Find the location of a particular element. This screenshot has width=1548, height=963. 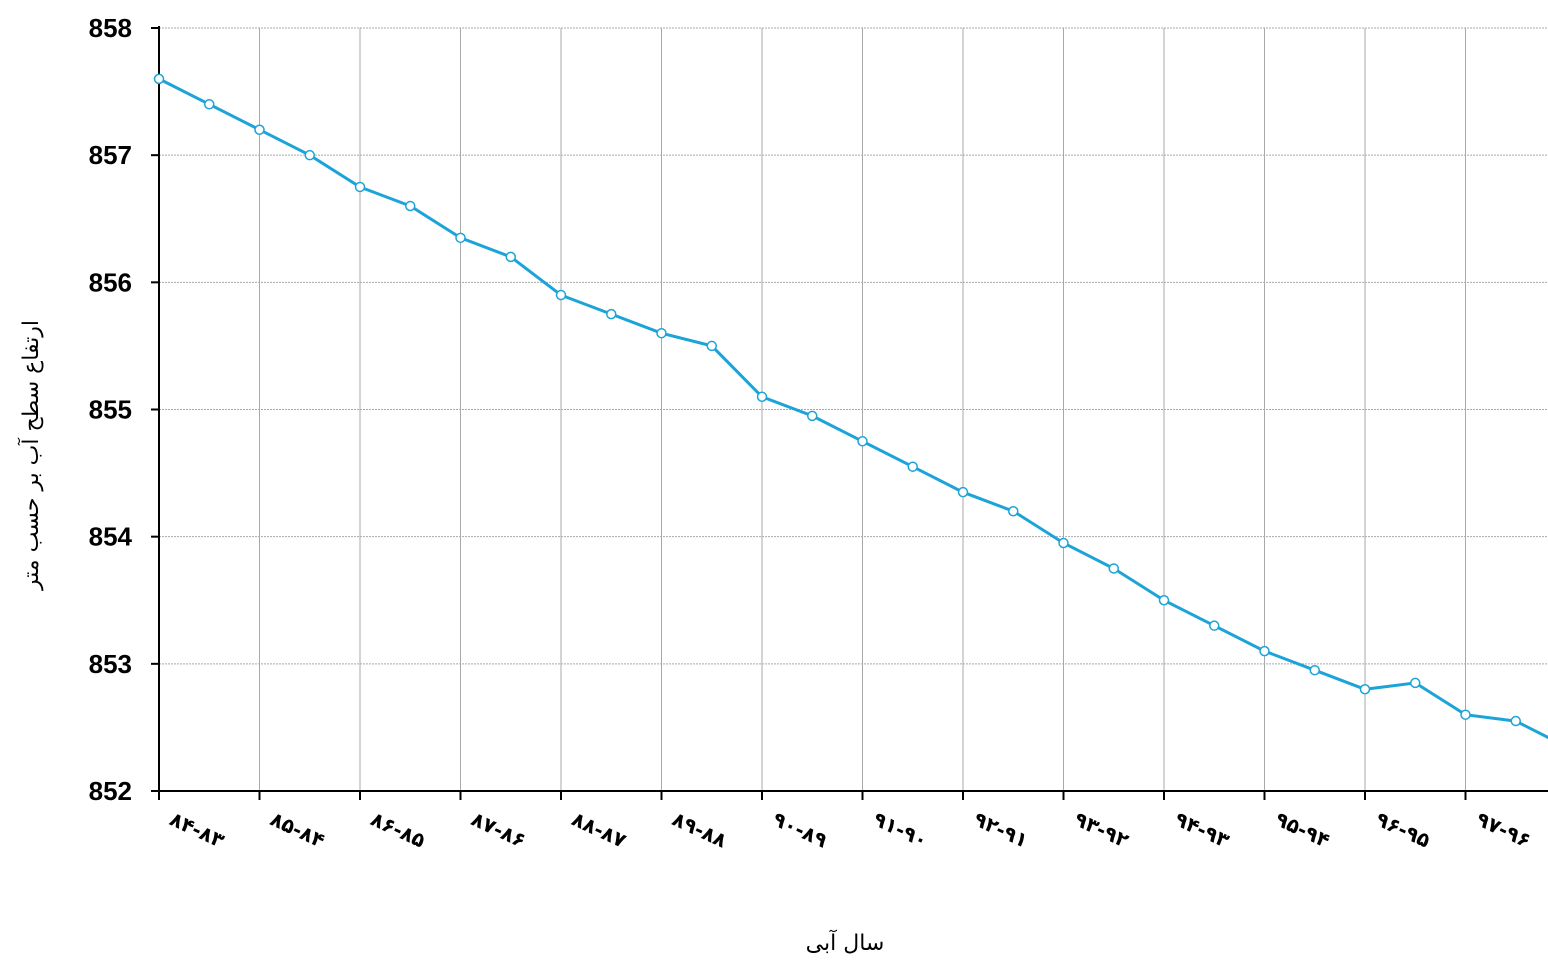

y-tick-labels: 852 853 854 855 856 857 858 is located at coordinates (111, 409).